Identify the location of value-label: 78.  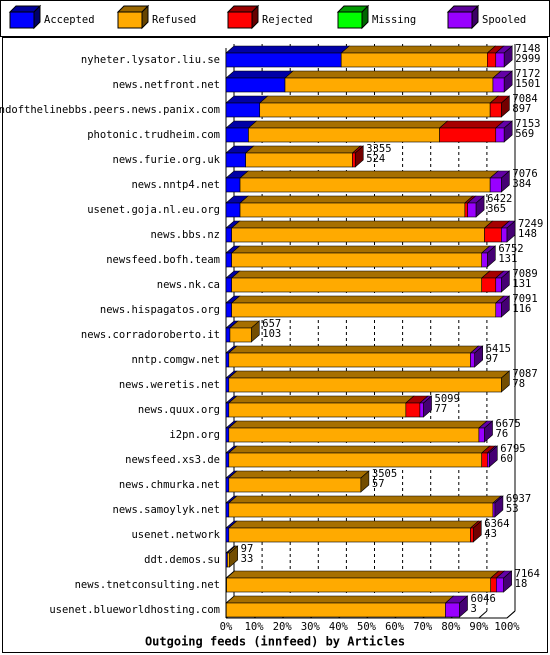
(518, 384).